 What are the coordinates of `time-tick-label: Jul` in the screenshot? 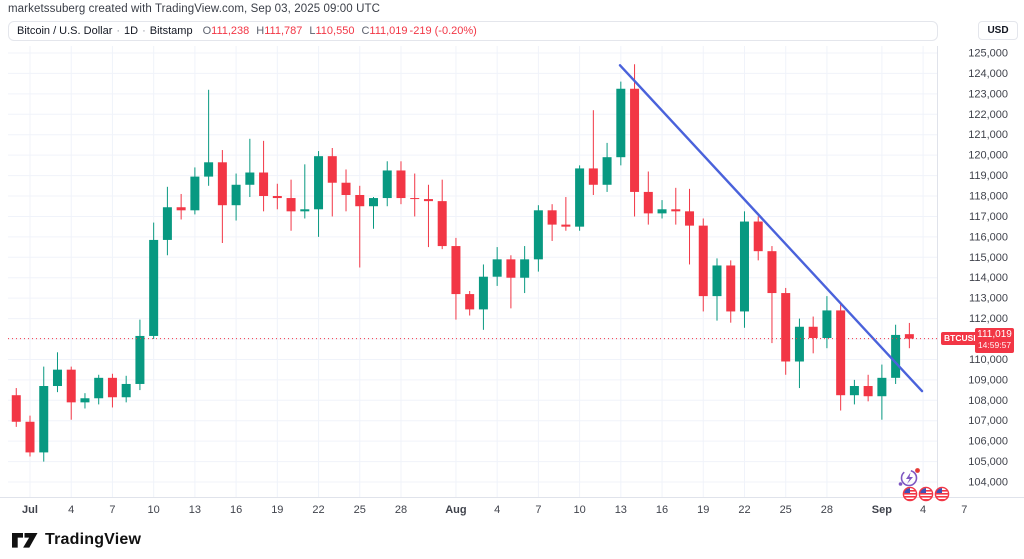 It's located at (30, 510).